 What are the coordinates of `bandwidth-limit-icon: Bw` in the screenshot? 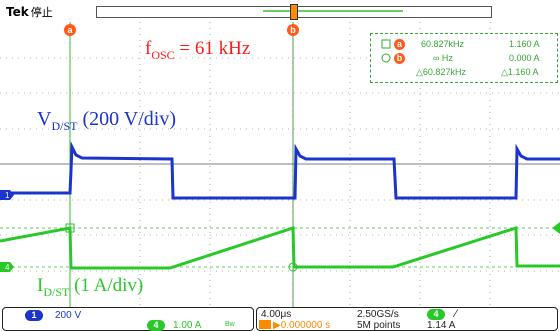 It's located at (230, 324).